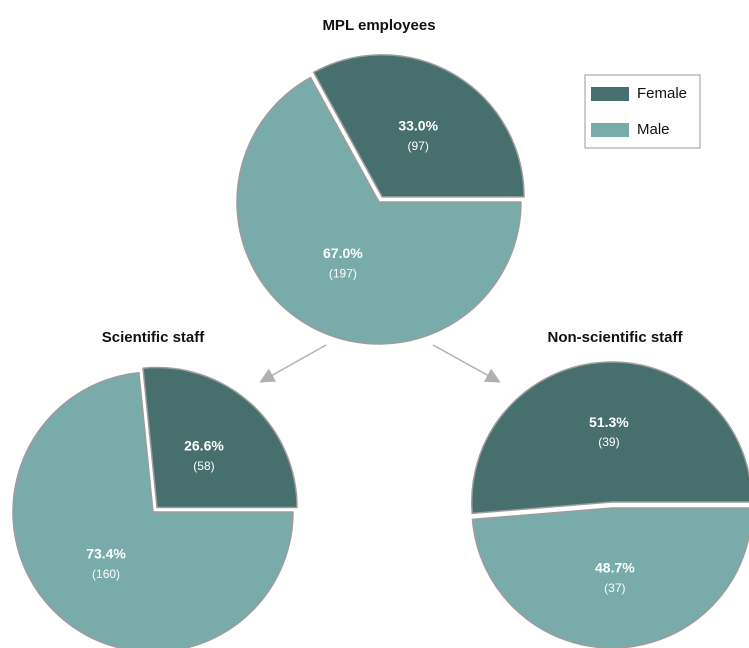 This screenshot has width=749, height=648. I want to click on slice-count: (58), so click(203, 466).